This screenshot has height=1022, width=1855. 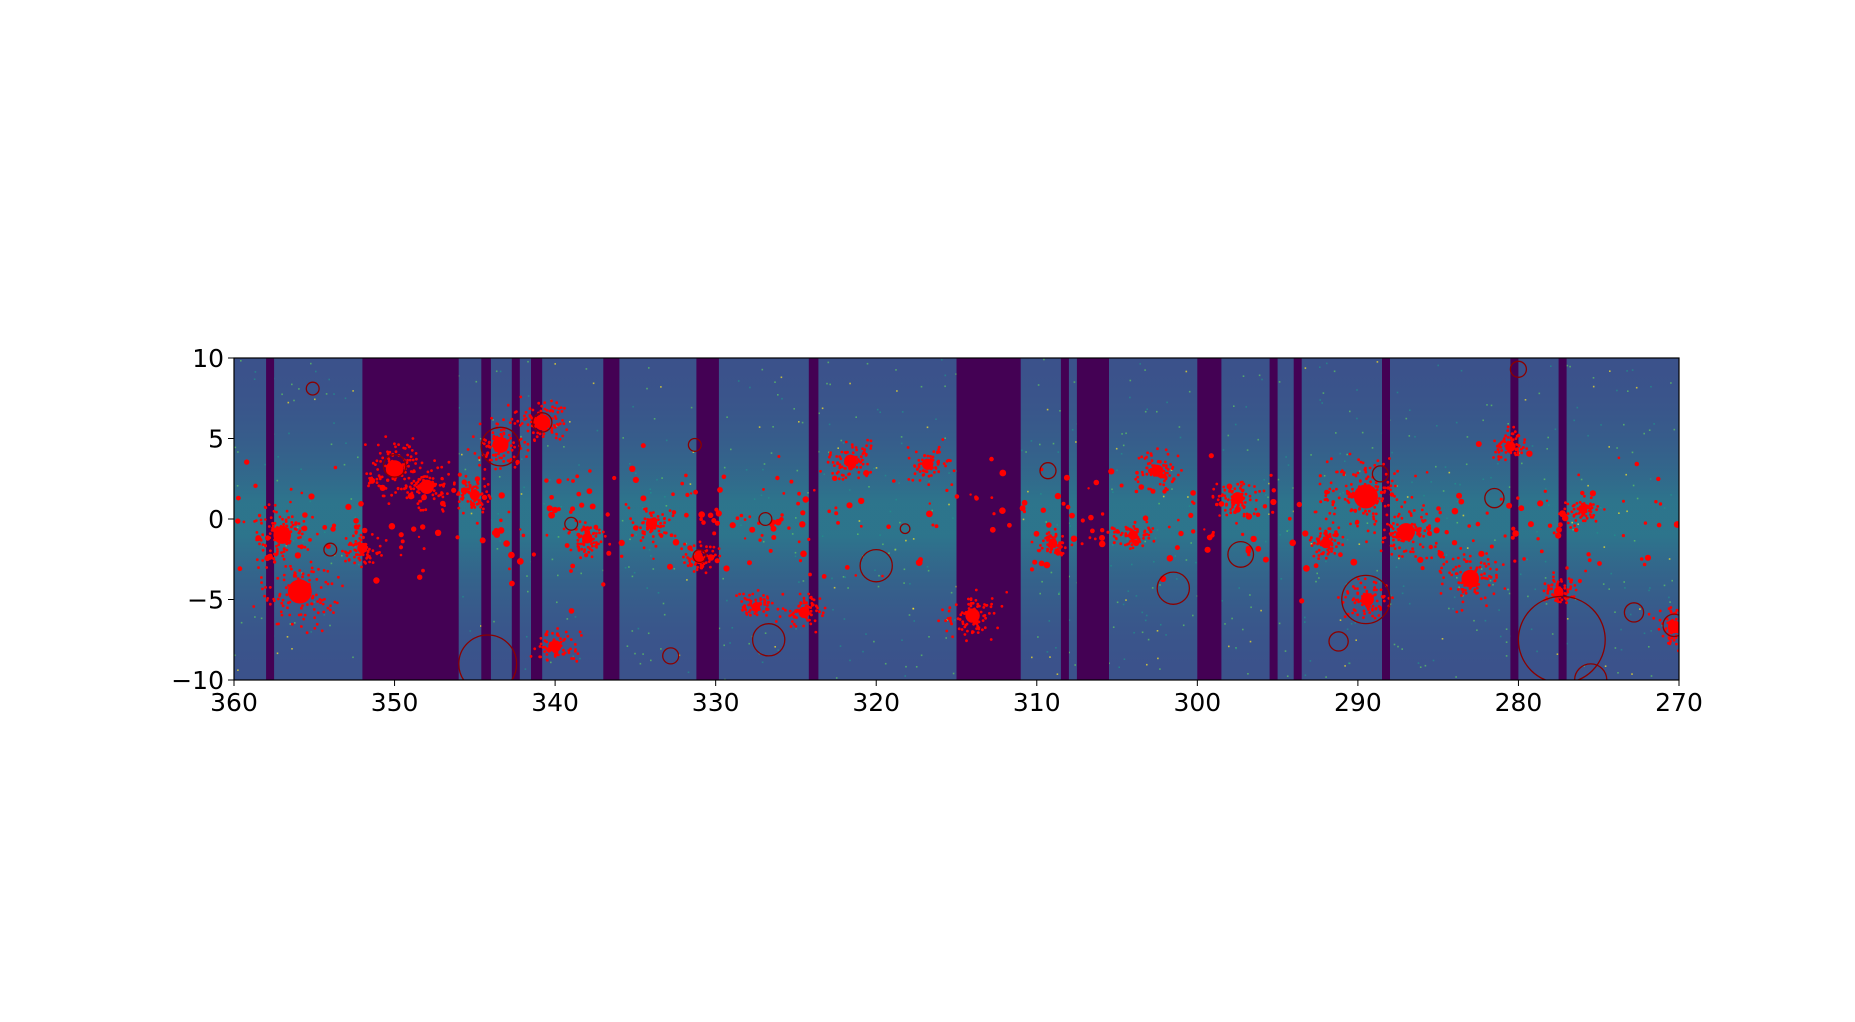 I want to click on region-circle, so click(x=1338, y=641).